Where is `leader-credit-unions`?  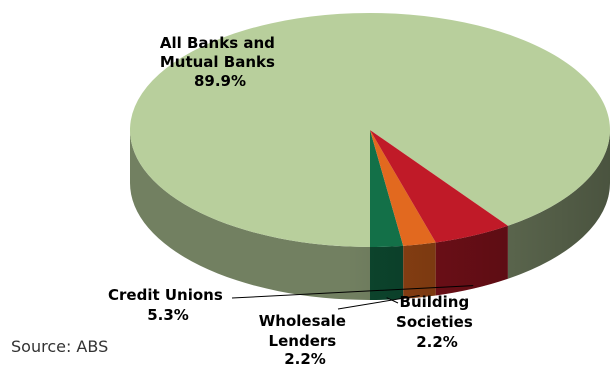
leader-credit-unions is located at coordinates (352, 292).